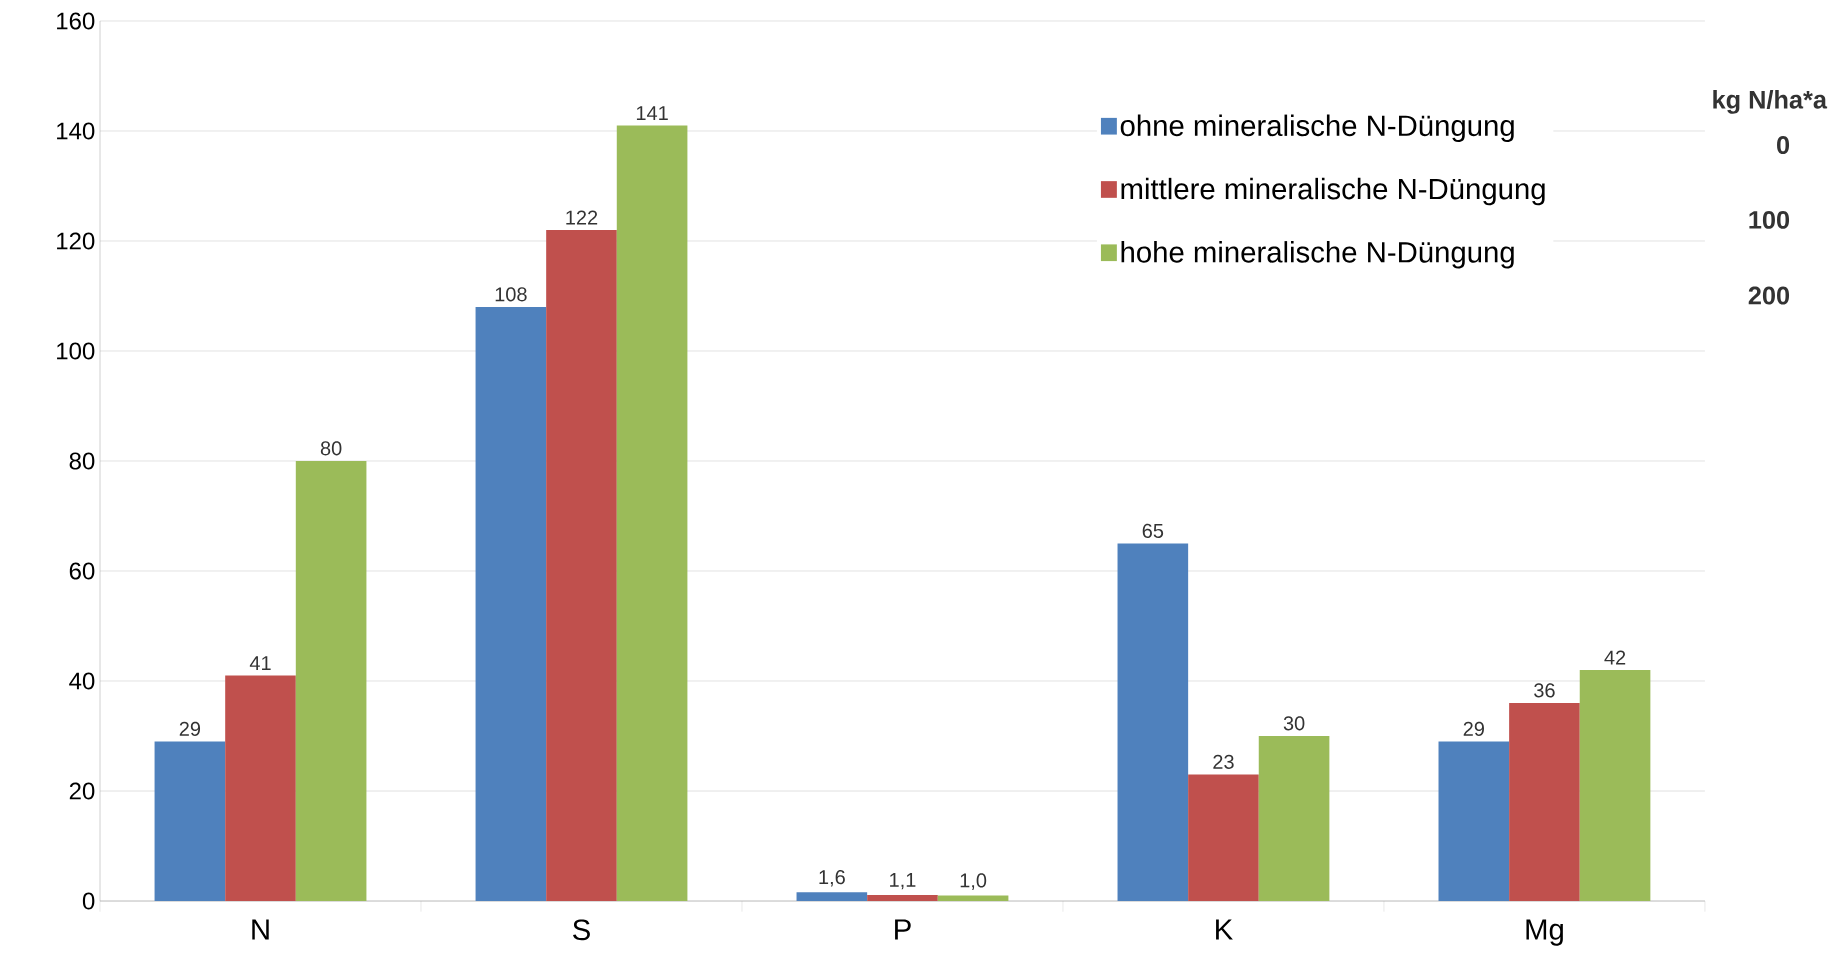  What do you see at coordinates (903, 929) in the screenshot?
I see `x-tick-label: P` at bounding box center [903, 929].